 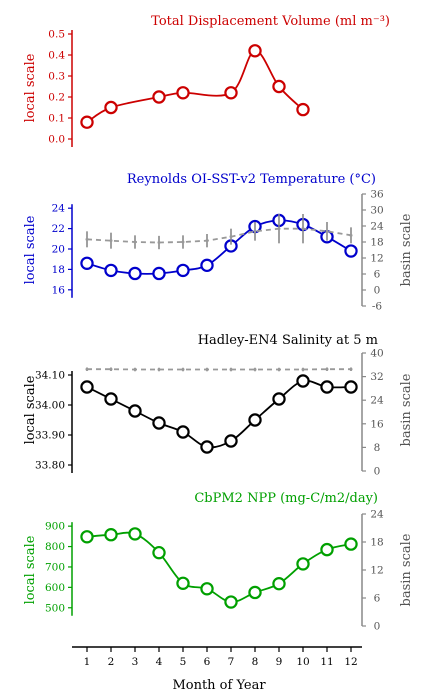 I want to click on x-tick-label: 12, so click(x=350, y=662).